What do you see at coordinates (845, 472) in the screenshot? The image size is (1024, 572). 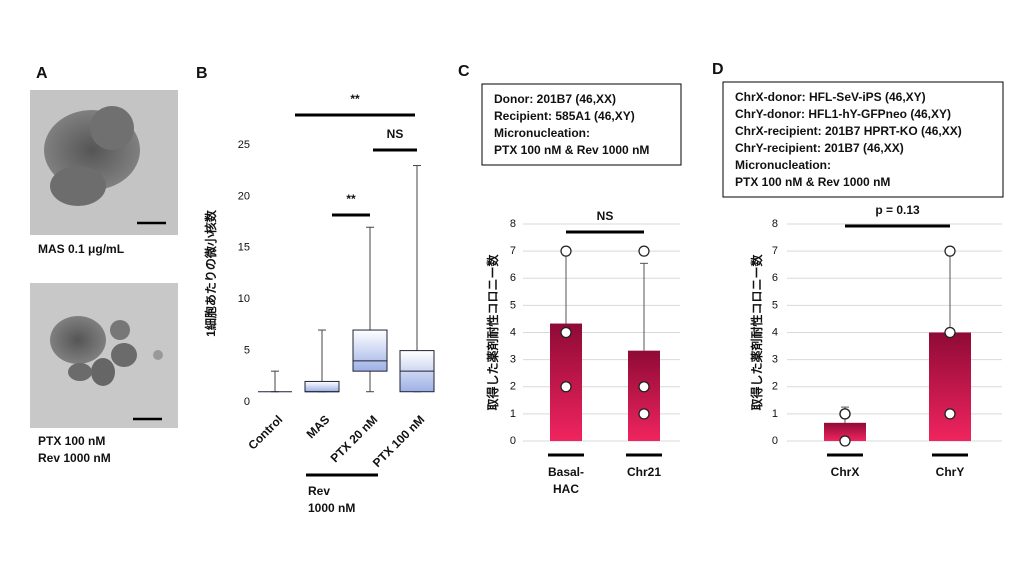 I see `x-tick-label: ChrX` at bounding box center [845, 472].